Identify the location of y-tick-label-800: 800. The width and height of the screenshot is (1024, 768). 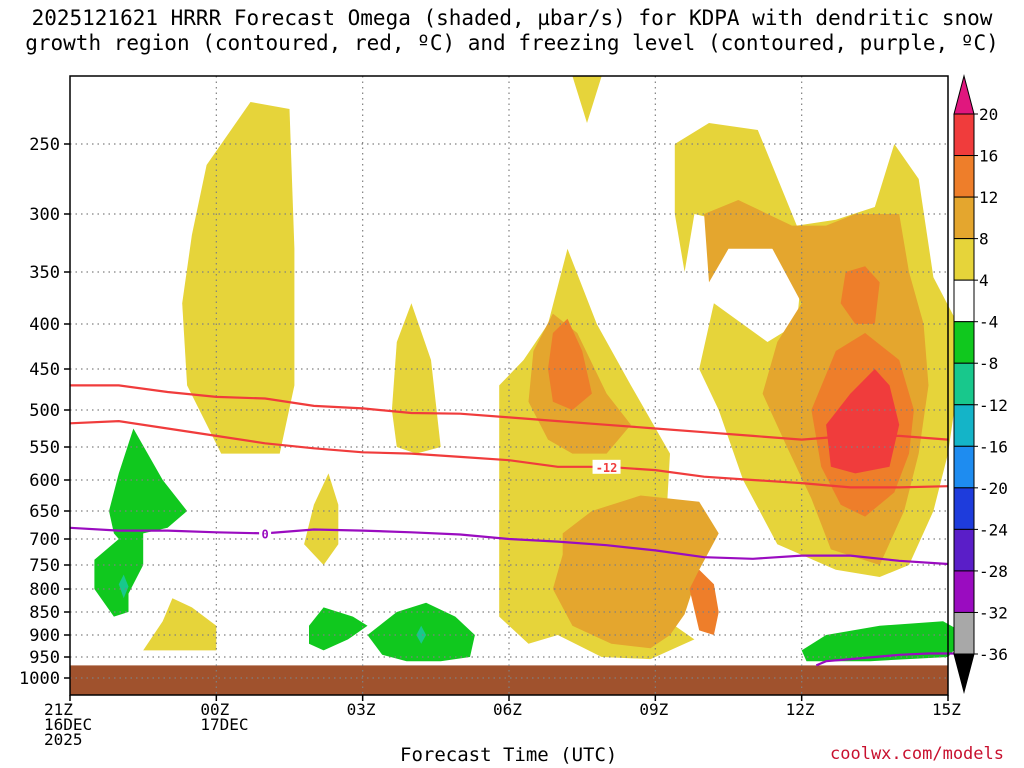
(44, 590).